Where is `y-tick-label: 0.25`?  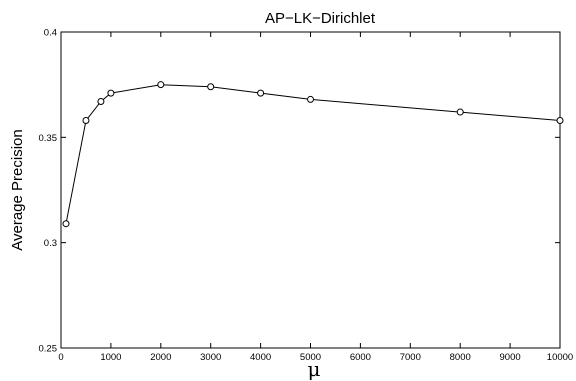
y-tick-label: 0.25 is located at coordinates (48, 349).